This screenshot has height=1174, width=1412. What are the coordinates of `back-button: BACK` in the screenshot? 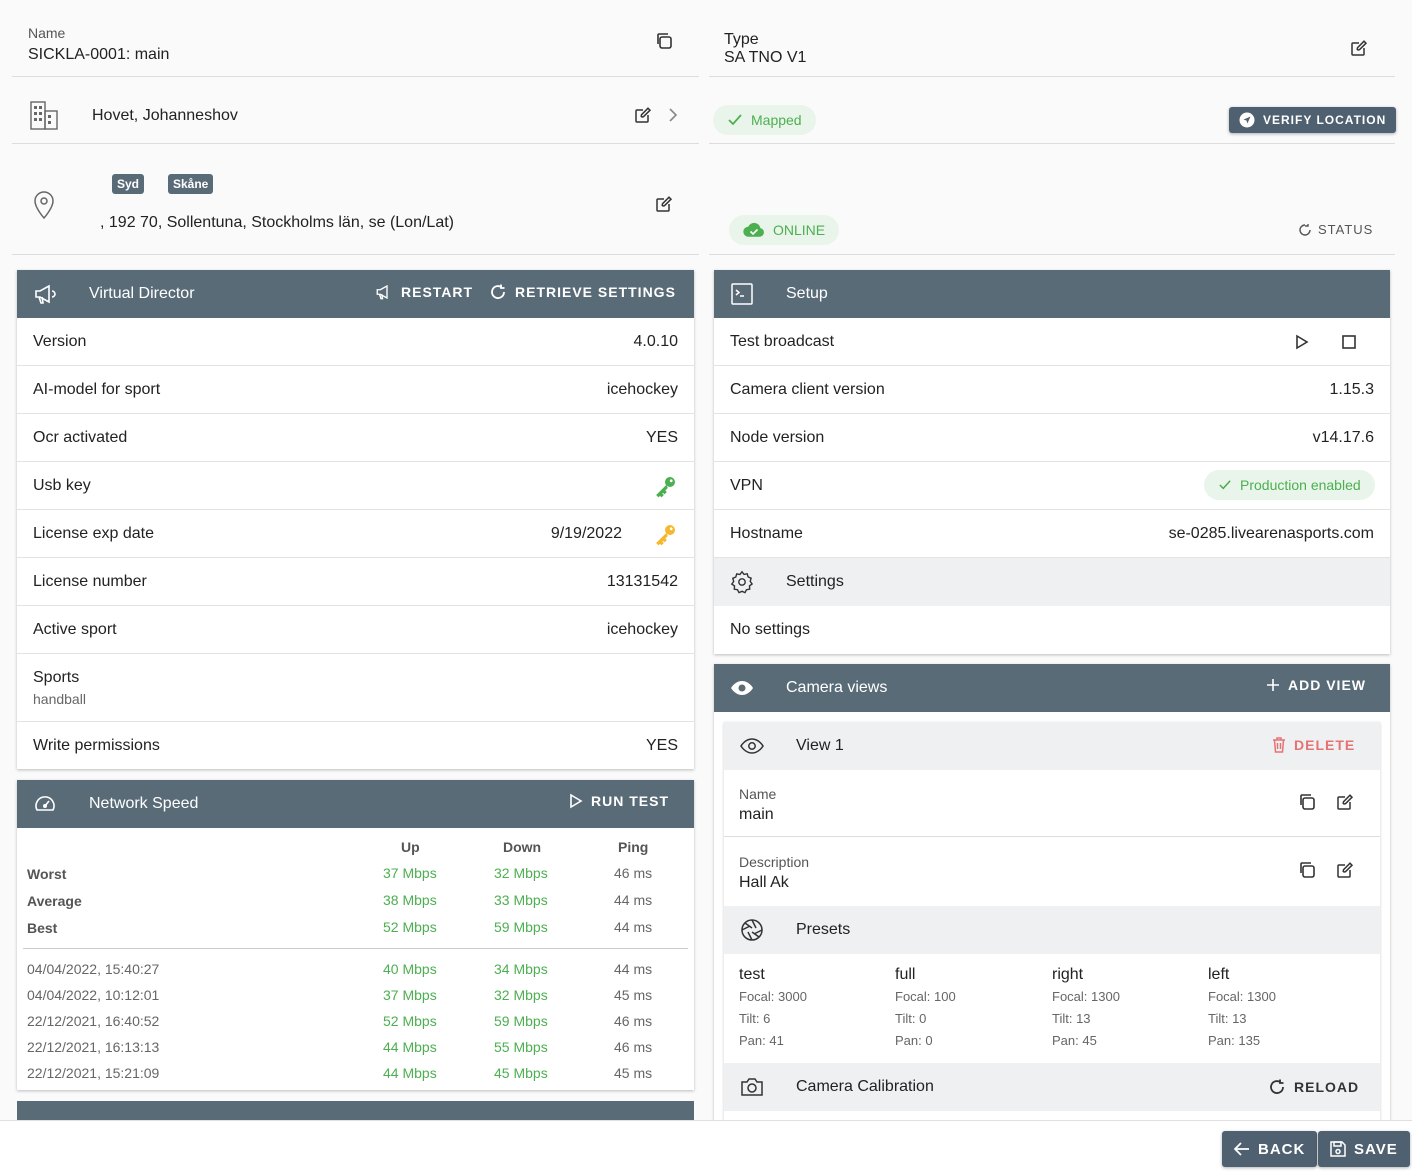 It's located at (1270, 1149).